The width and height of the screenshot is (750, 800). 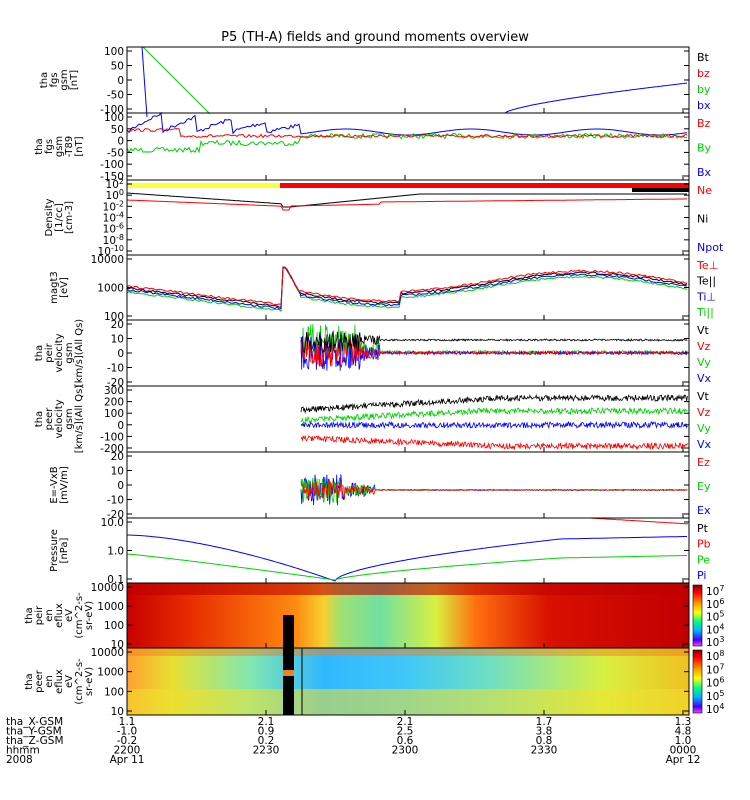 What do you see at coordinates (406, 204) in the screenshot?
I see `density-ne-line` at bounding box center [406, 204].